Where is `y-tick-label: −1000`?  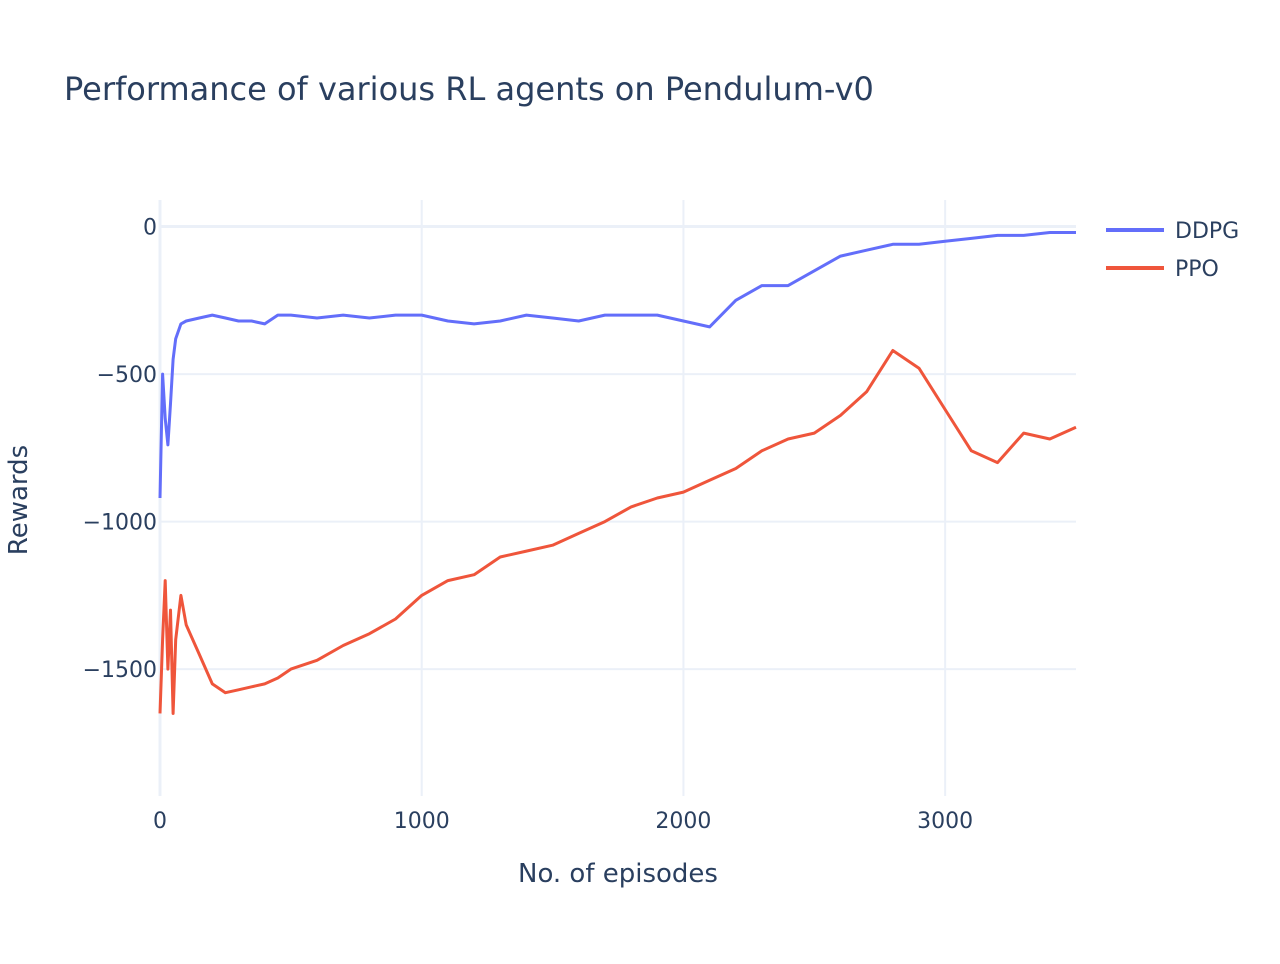 y-tick-label: −1000 is located at coordinates (120, 523).